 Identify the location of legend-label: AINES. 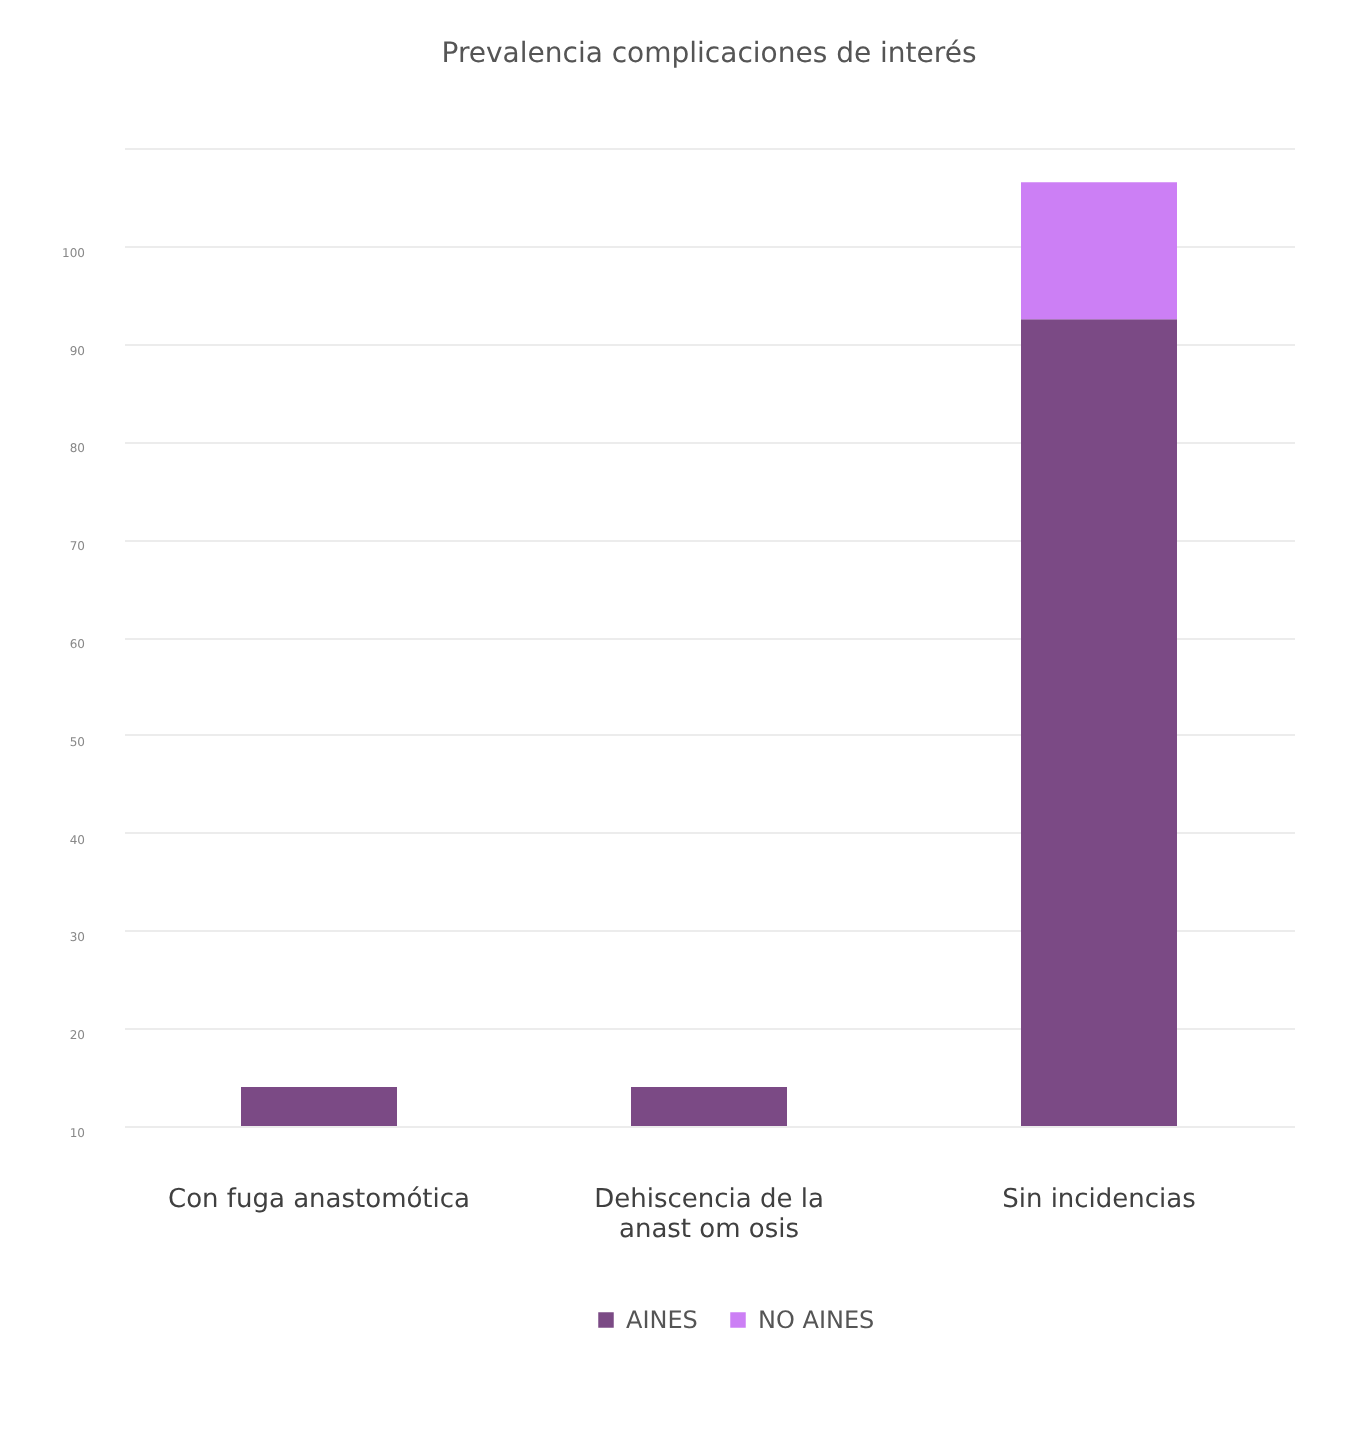
(662, 1320).